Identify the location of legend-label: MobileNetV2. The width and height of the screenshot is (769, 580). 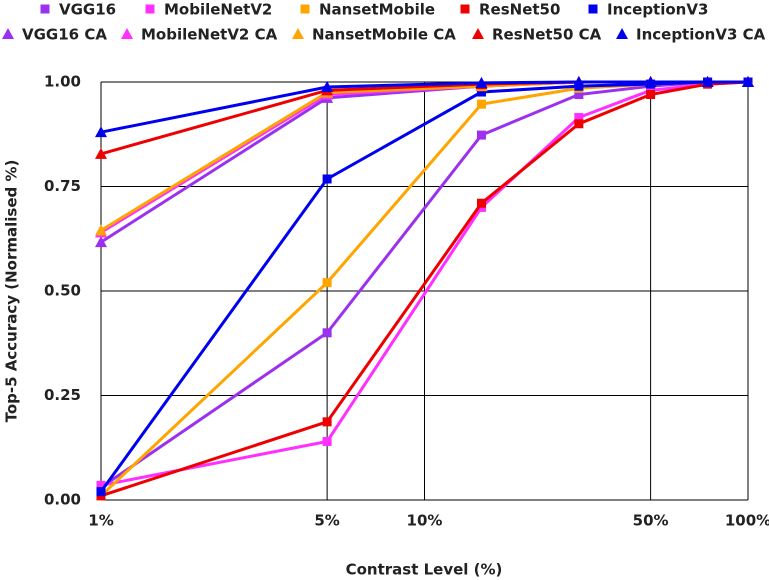
(218, 10).